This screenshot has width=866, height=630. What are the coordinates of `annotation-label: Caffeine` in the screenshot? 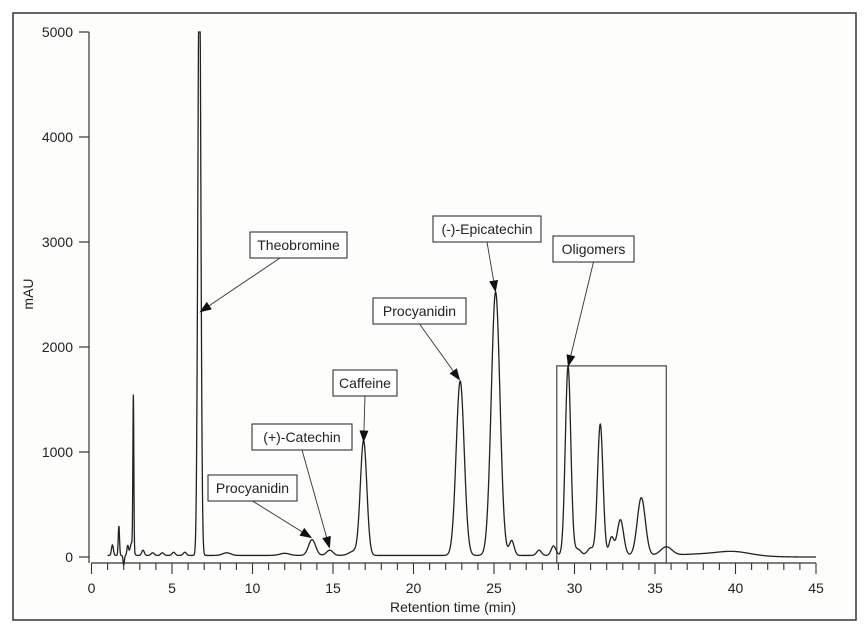 It's located at (365, 383).